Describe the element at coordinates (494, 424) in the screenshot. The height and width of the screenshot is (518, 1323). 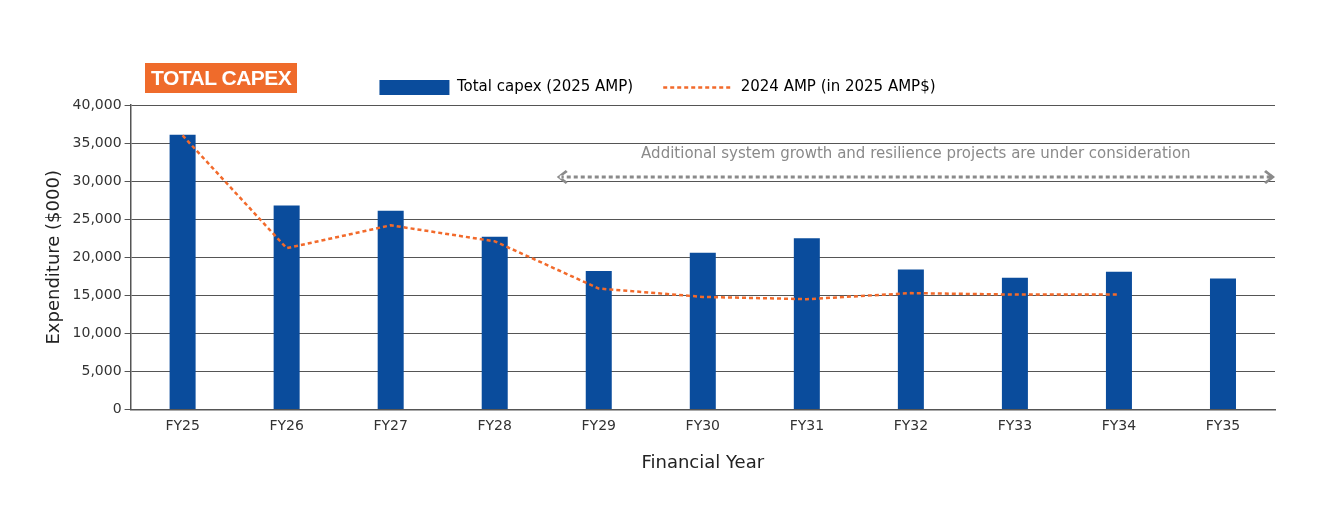
I see `x-tick-label: FY28` at that location.